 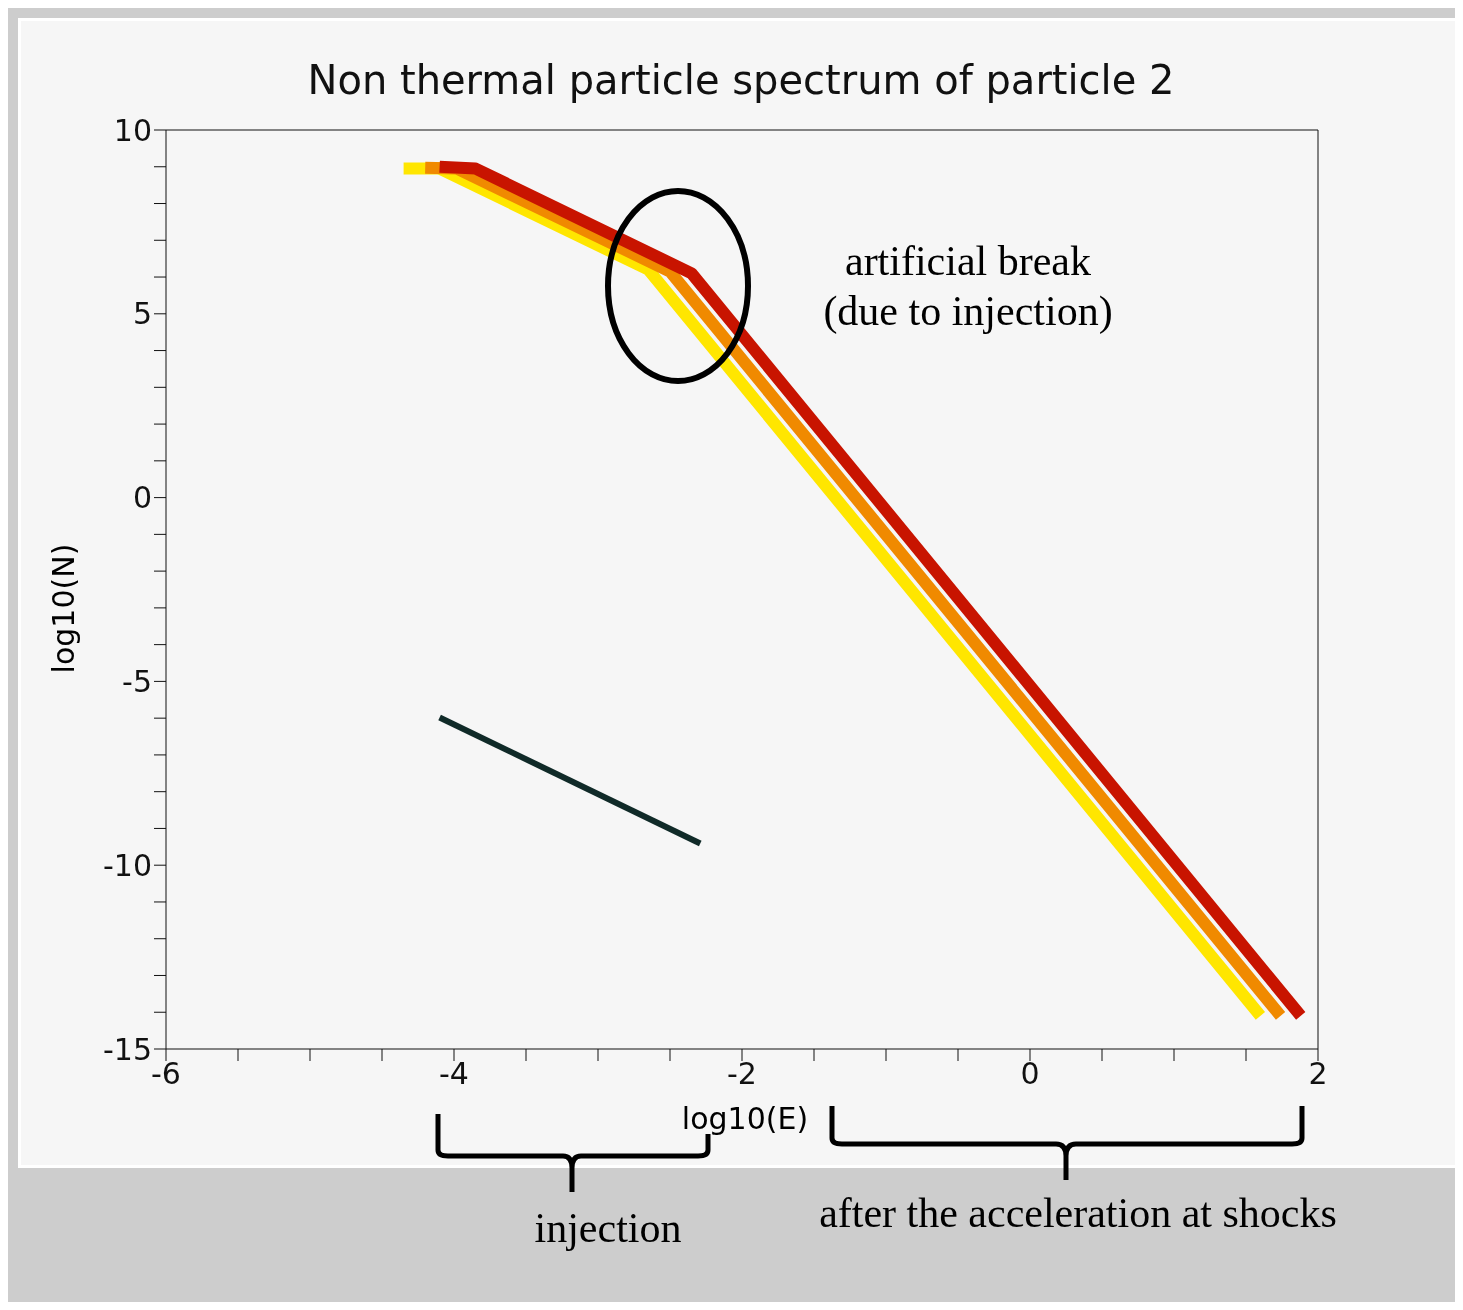 What do you see at coordinates (968, 286) in the screenshot?
I see `annotation: artificial break (due to injection)` at bounding box center [968, 286].